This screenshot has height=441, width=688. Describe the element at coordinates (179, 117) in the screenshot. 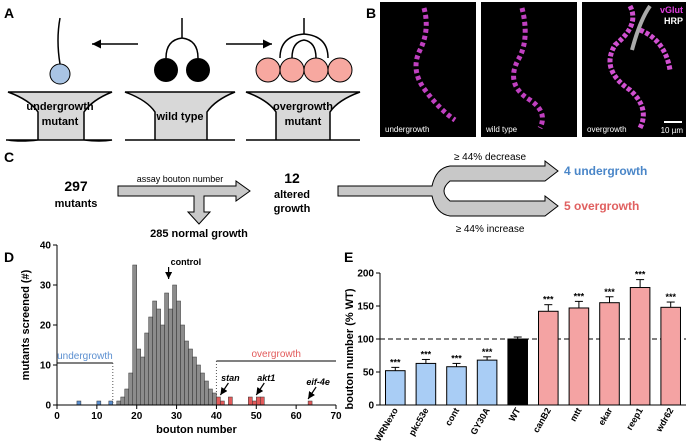

I see `label: wild type` at that location.